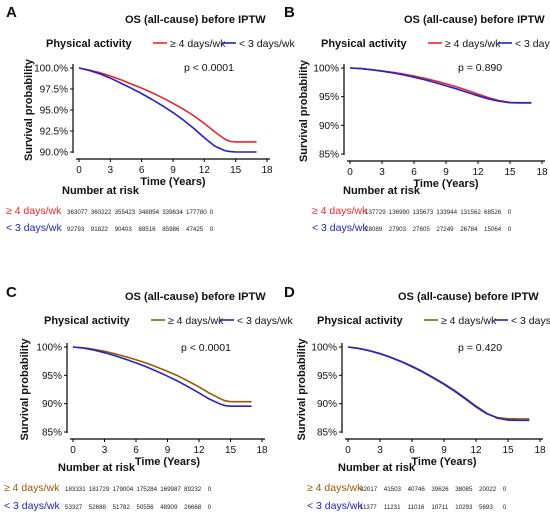 The width and height of the screenshot is (550, 517). I want to click on risk-count: 179004, so click(123, 489).